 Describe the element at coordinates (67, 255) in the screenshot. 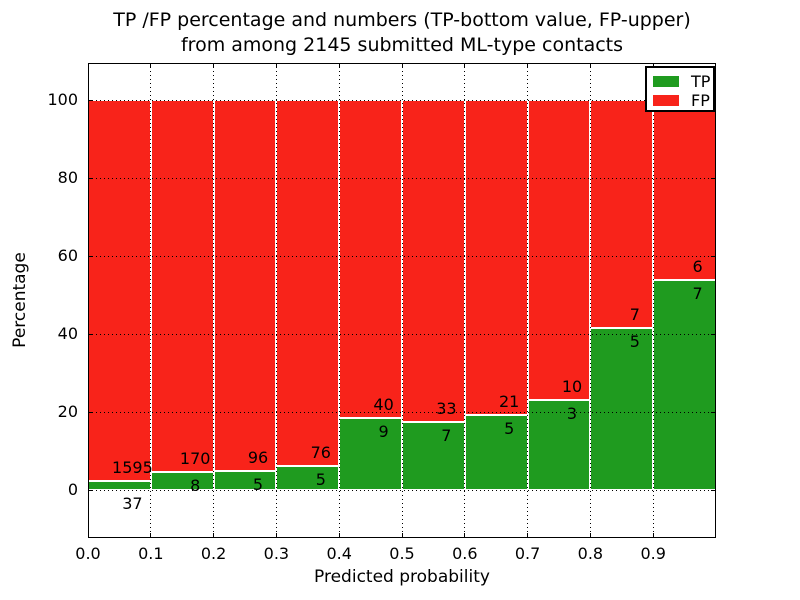

I see `y-tick-label: 60` at that location.